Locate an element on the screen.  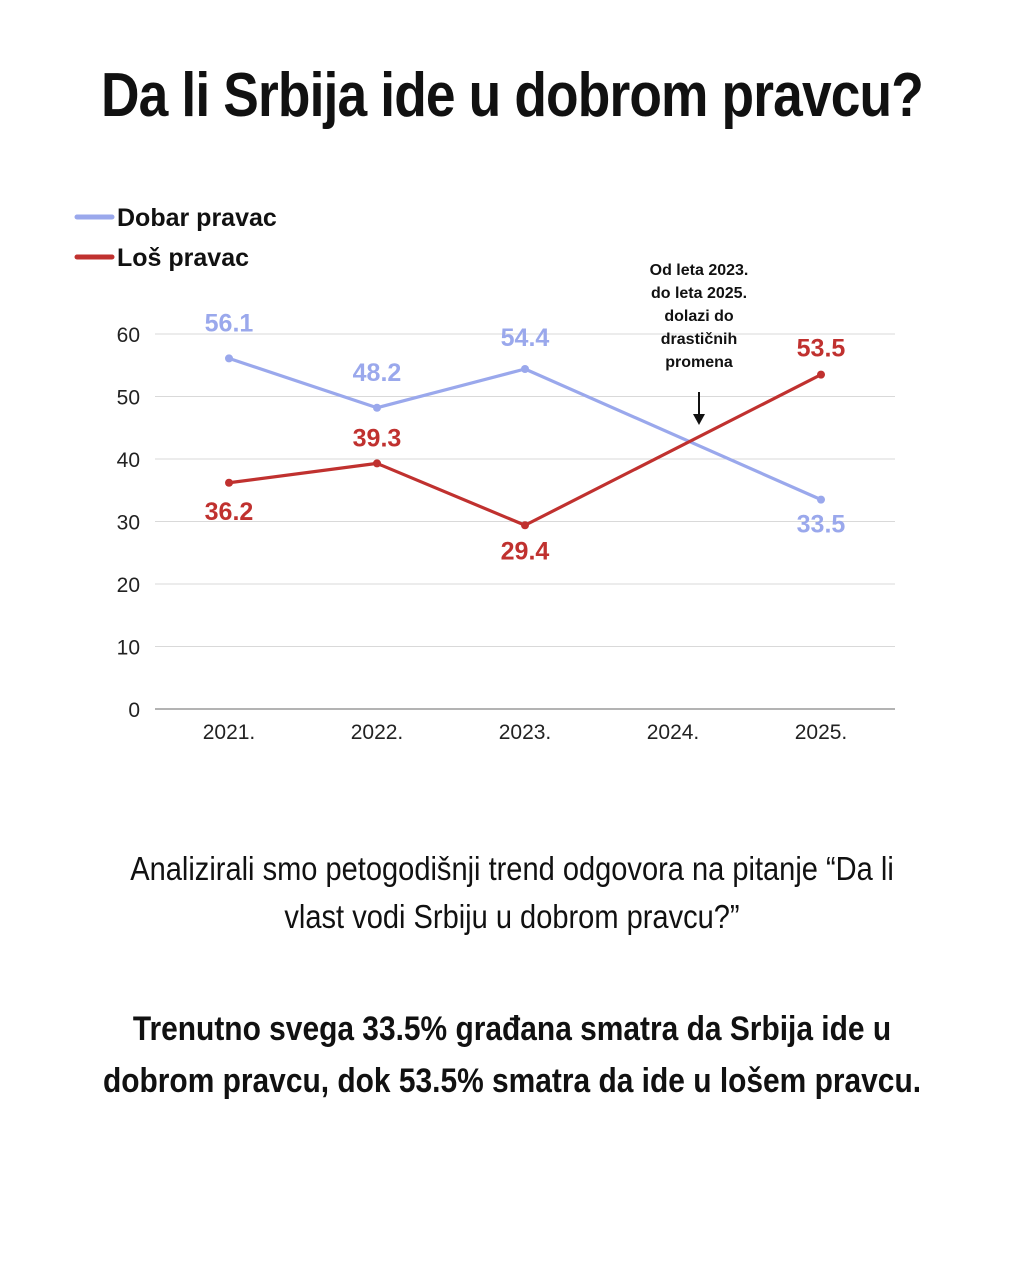
x-tick-label: 2024. is located at coordinates (673, 732).